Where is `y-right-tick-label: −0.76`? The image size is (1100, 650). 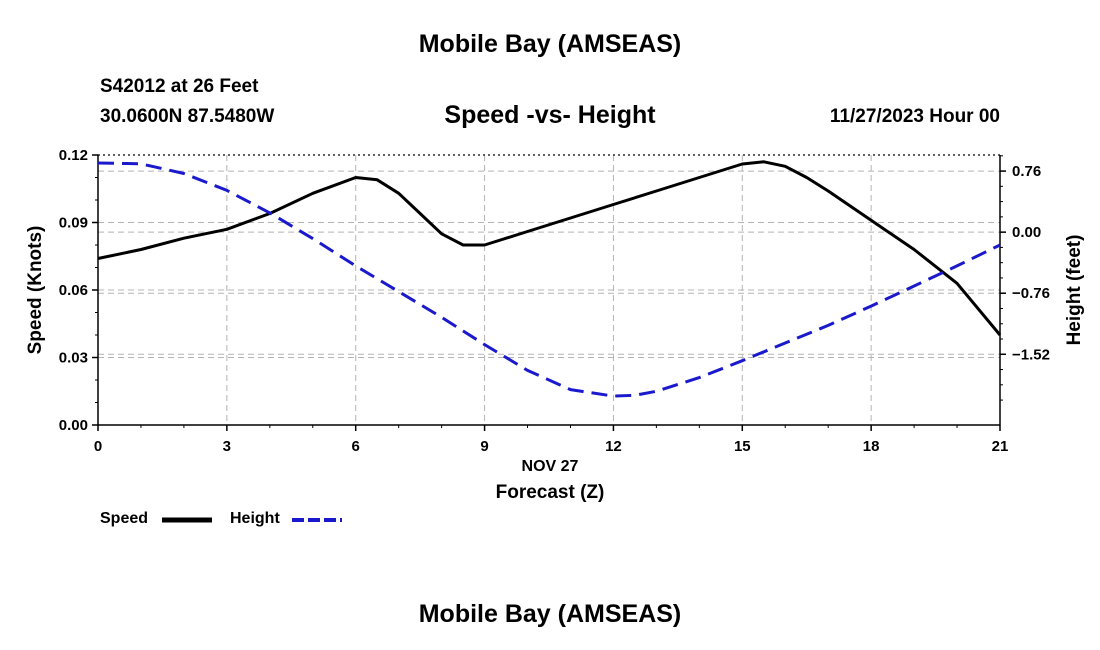
y-right-tick-label: −0.76 is located at coordinates (1031, 293).